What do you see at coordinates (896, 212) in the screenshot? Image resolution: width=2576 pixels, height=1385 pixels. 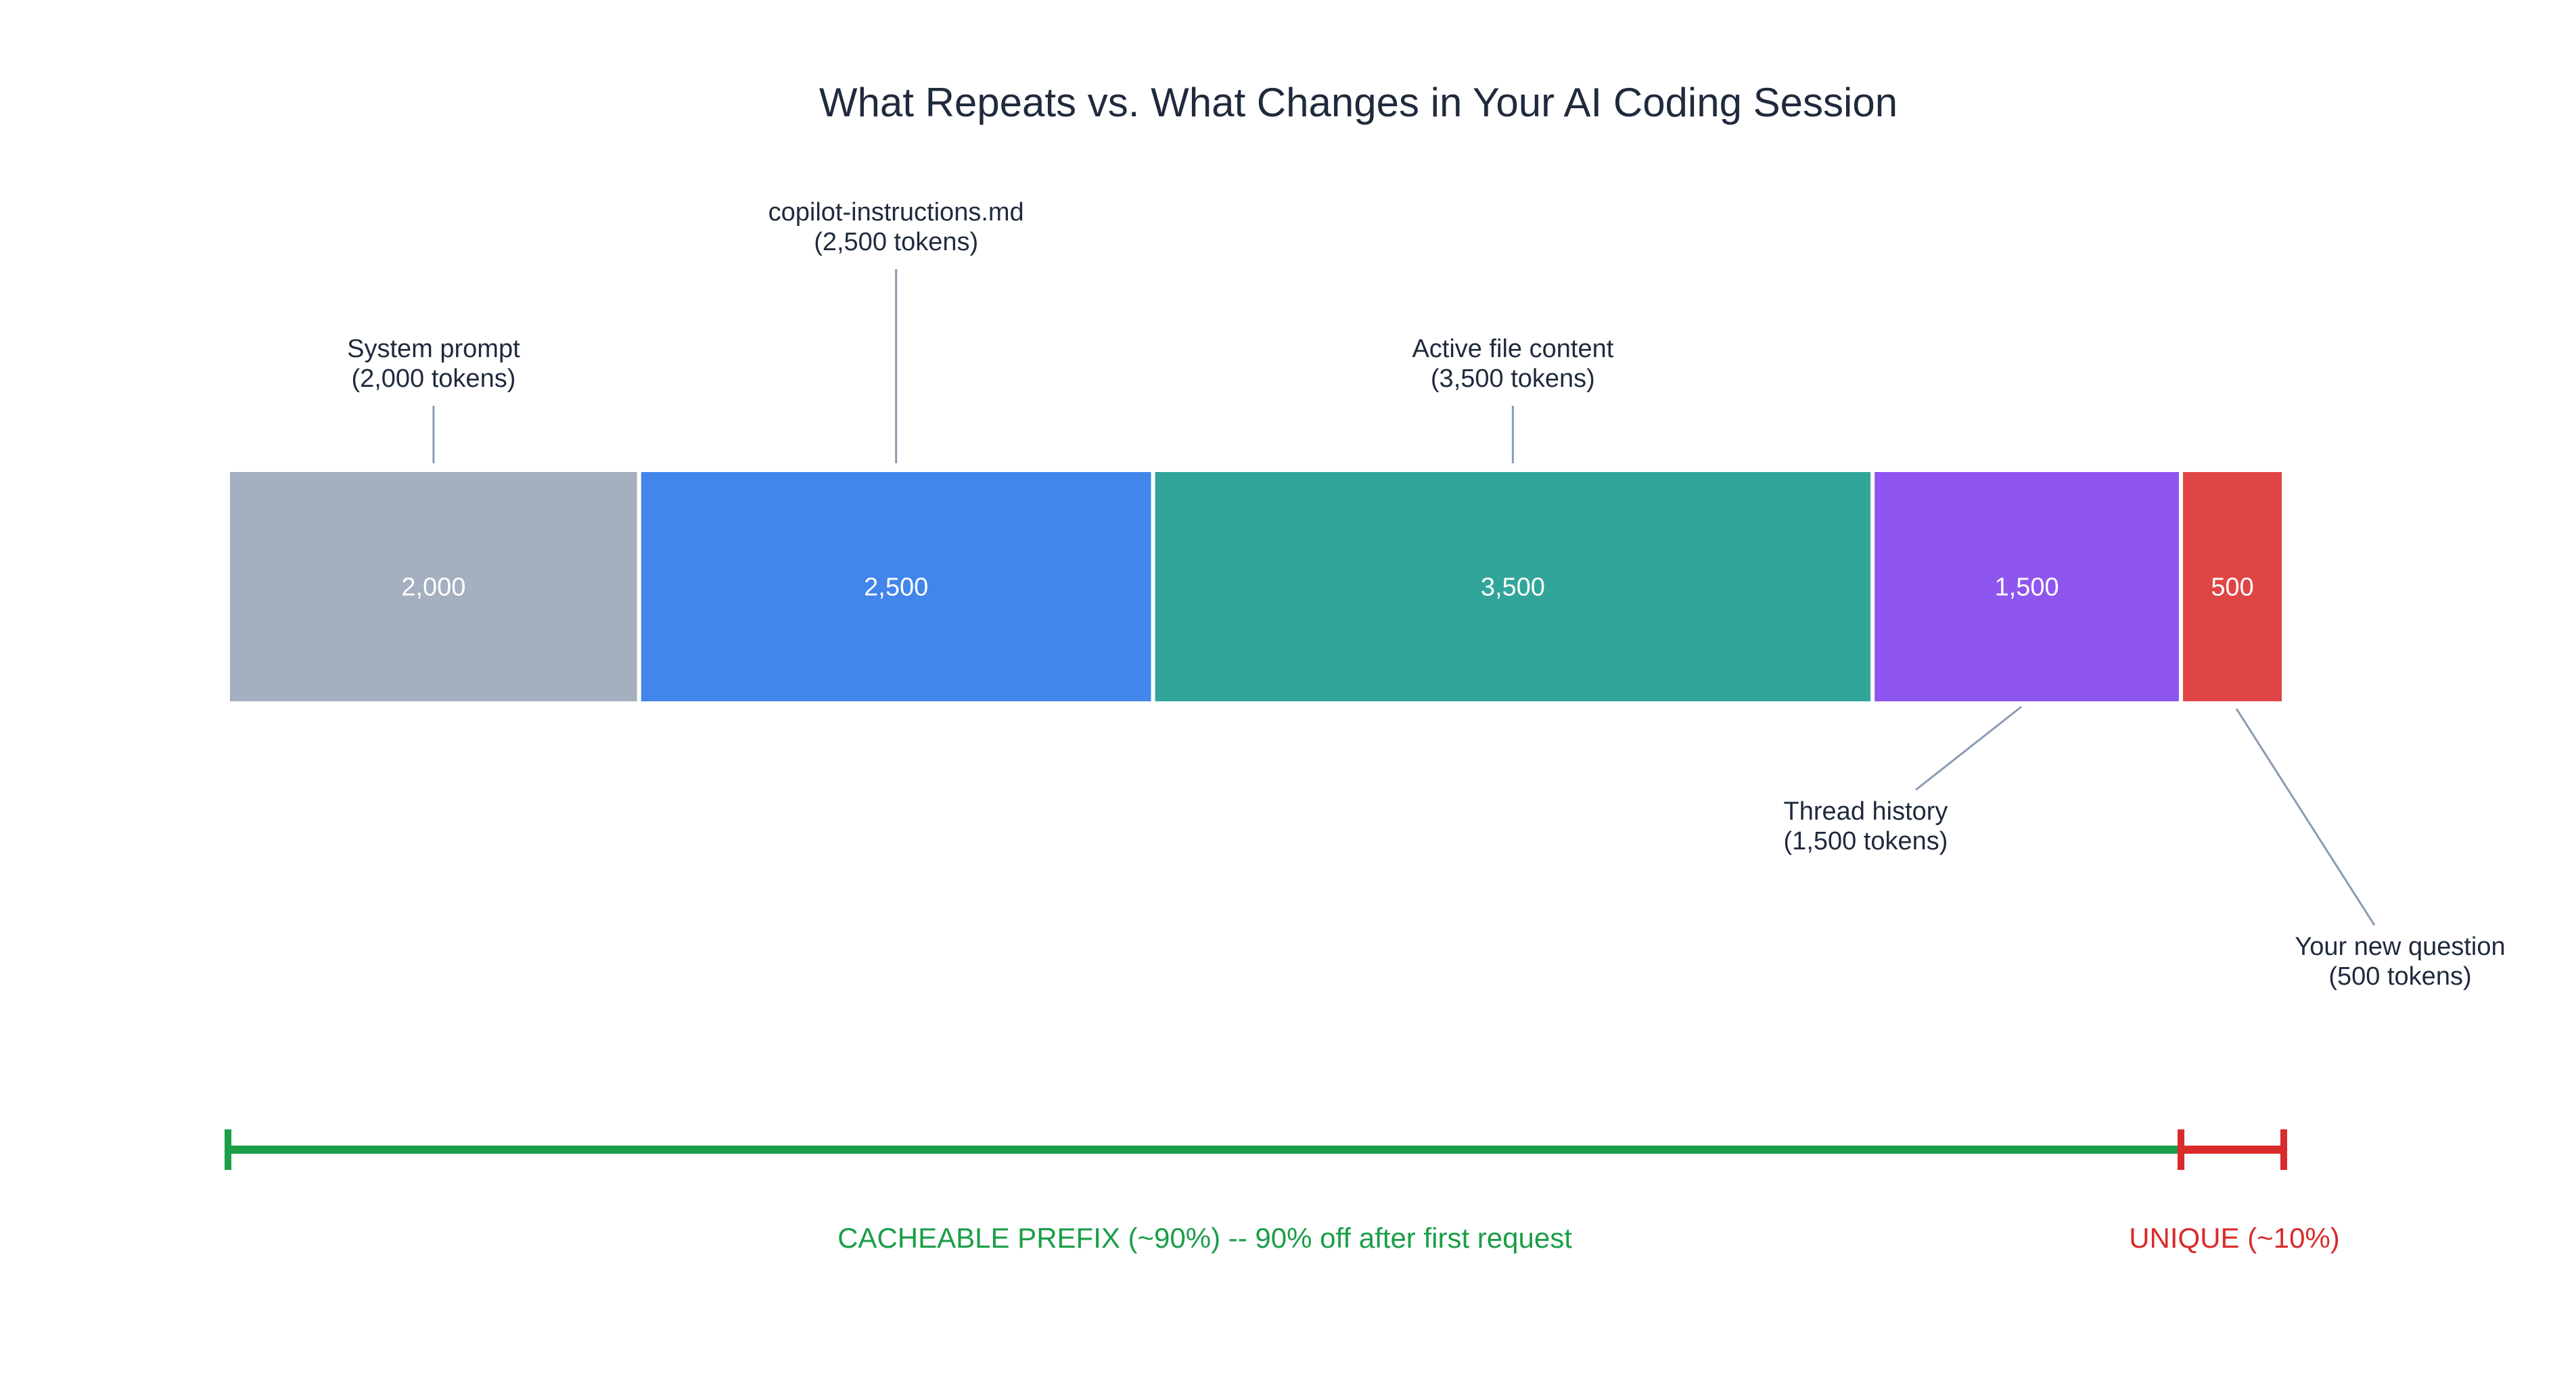 I see `segment-label-name: copilot-instructions.md` at bounding box center [896, 212].